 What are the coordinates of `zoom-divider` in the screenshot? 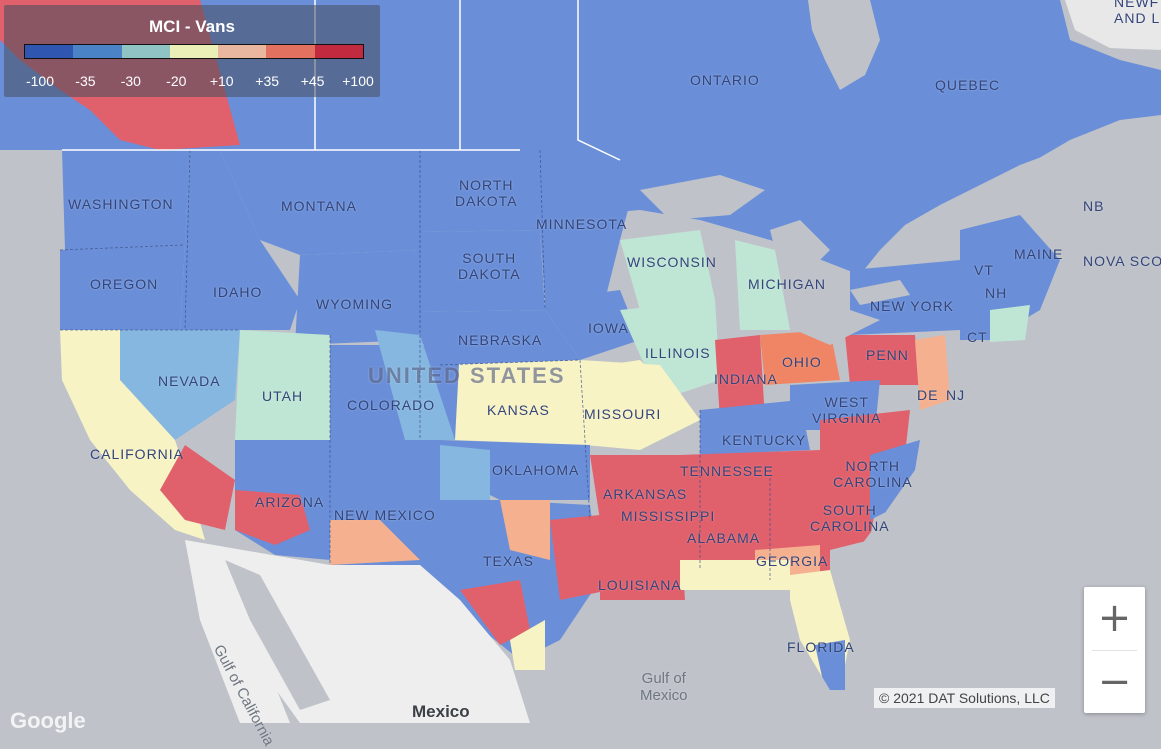 It's located at (1114, 650).